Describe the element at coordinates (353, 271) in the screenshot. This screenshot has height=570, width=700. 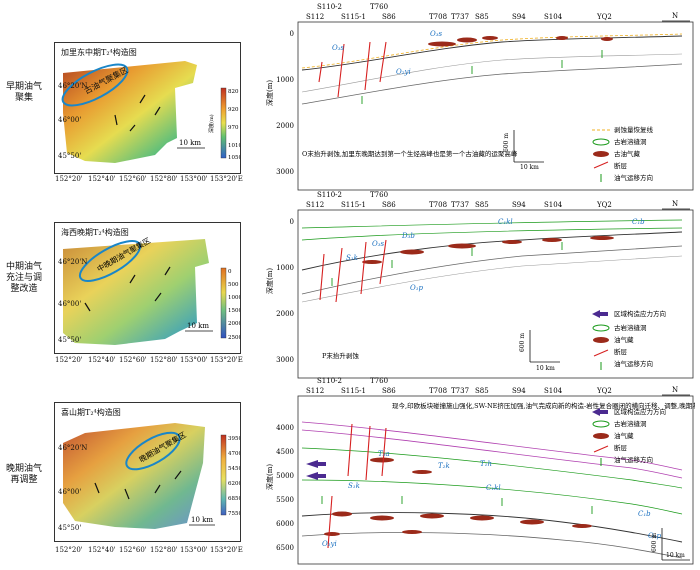
I see `faults` at that location.